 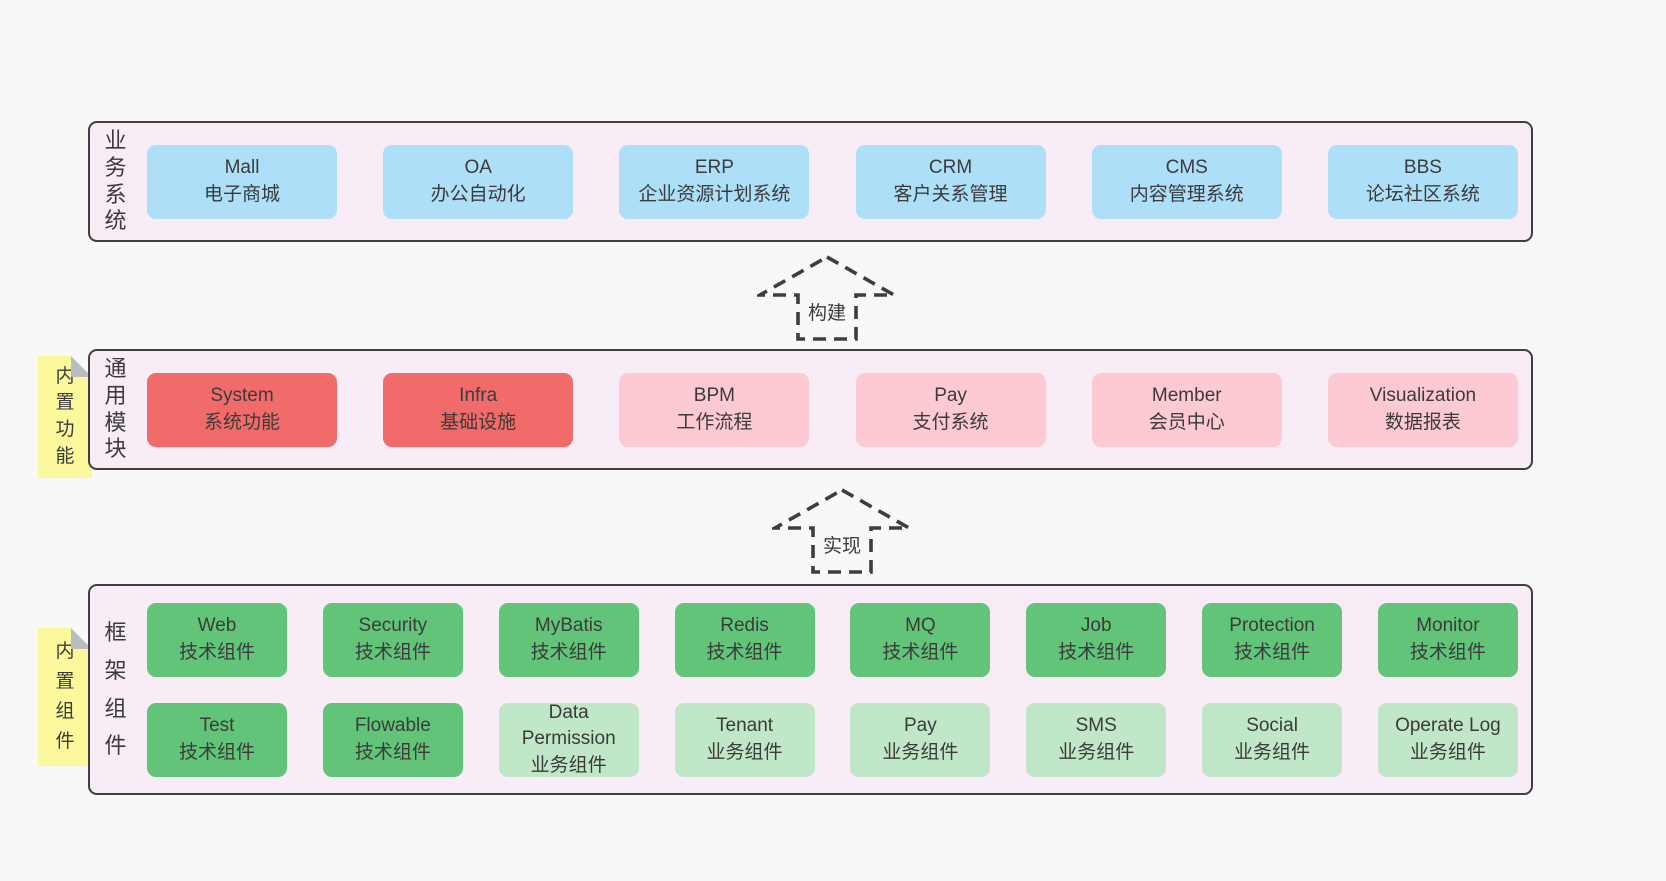 What do you see at coordinates (1272, 625) in the screenshot?
I see `box-protection-title: Protection` at bounding box center [1272, 625].